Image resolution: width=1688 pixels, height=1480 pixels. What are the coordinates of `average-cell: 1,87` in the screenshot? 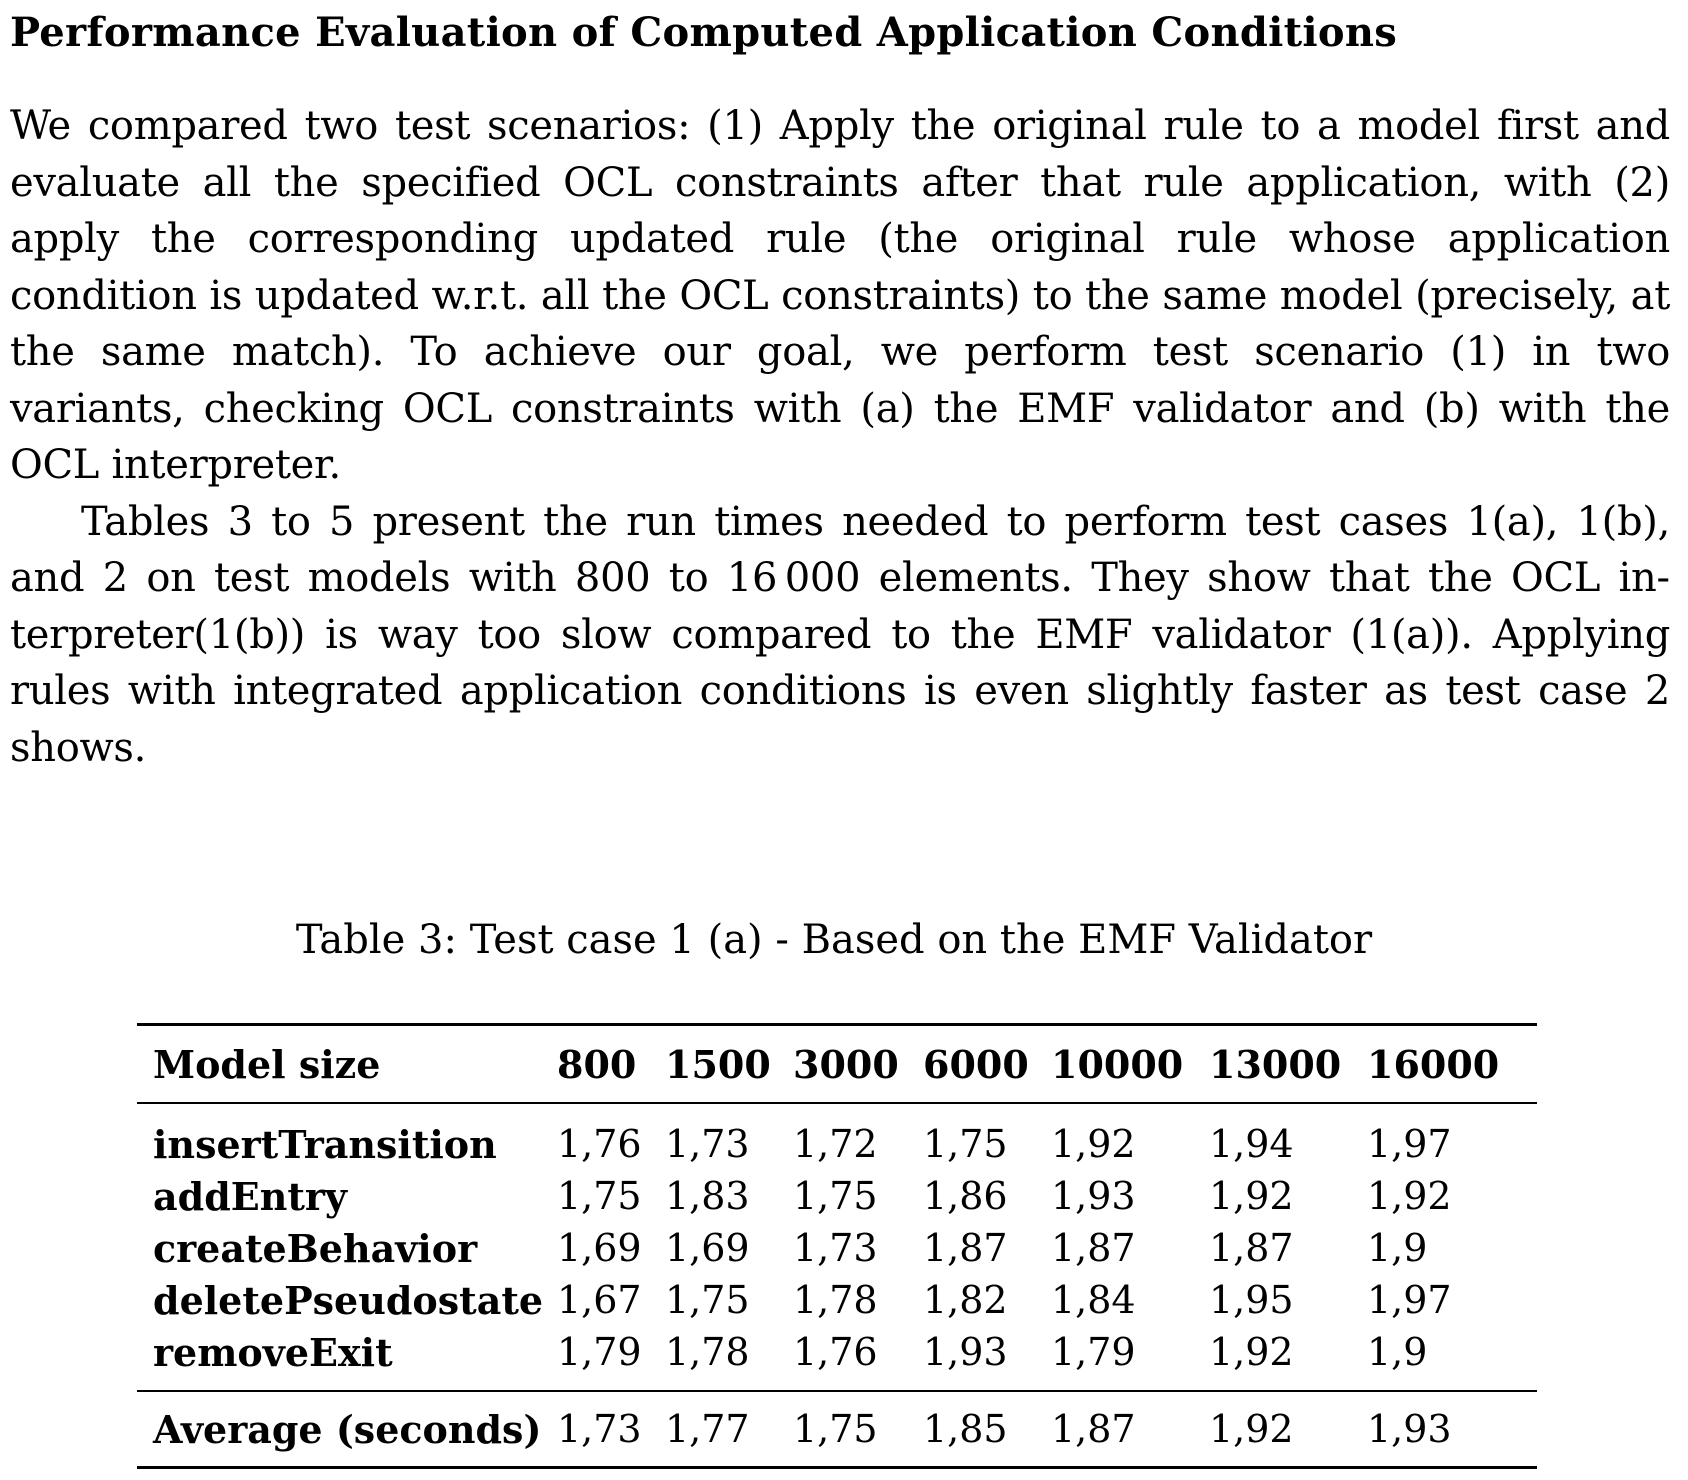 It's located at (1130, 1429).